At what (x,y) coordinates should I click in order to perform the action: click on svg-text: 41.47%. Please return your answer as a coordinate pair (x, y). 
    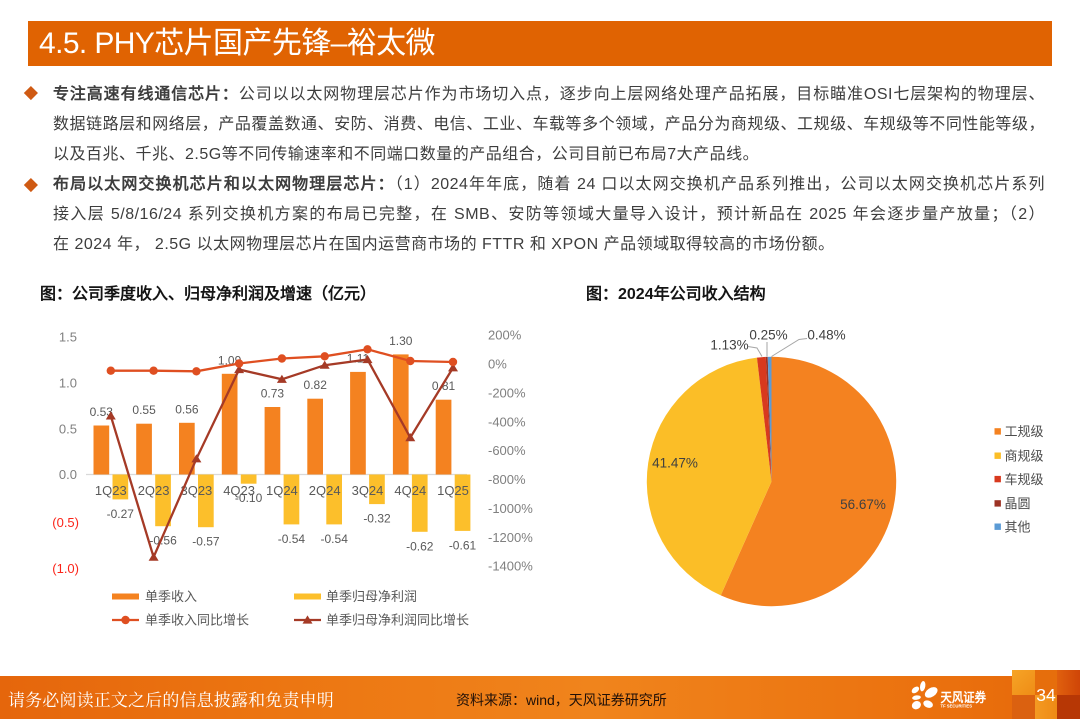
    Looking at the image, I should click on (675, 463).